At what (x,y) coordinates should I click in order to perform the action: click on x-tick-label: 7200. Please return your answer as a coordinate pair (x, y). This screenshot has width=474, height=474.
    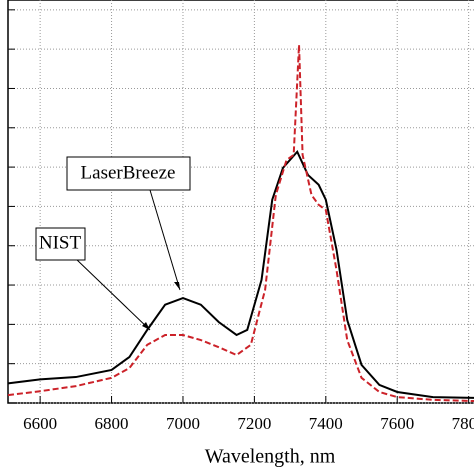
    Looking at the image, I should click on (254, 423).